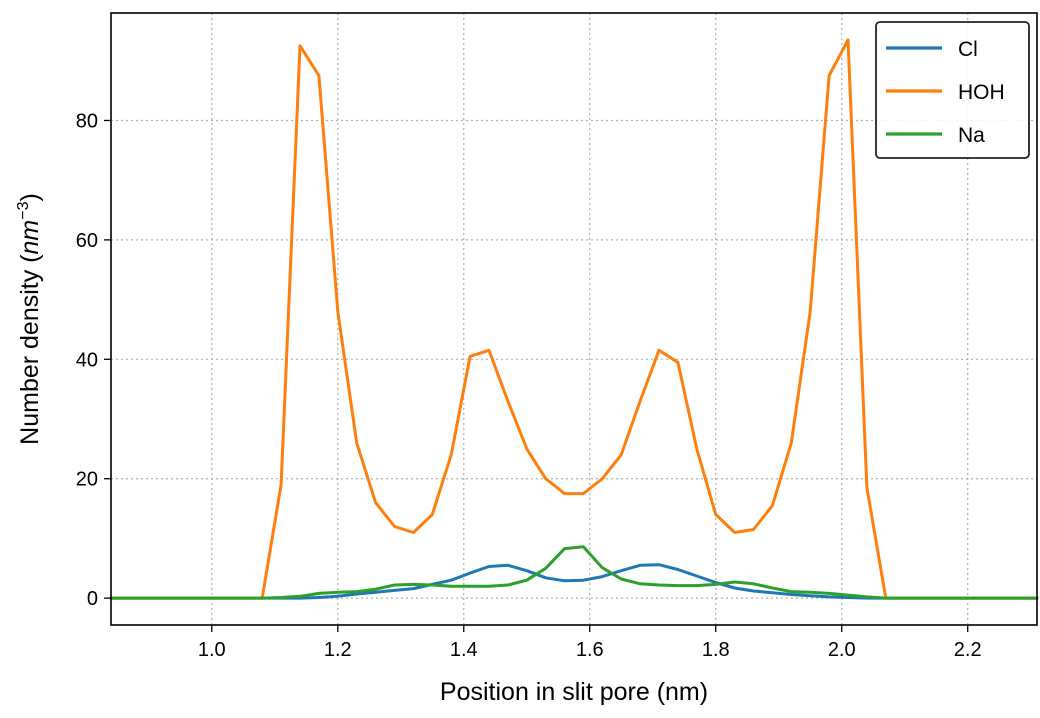  Describe the element at coordinates (968, 49) in the screenshot. I see `legend-label-cl: Cl` at that location.